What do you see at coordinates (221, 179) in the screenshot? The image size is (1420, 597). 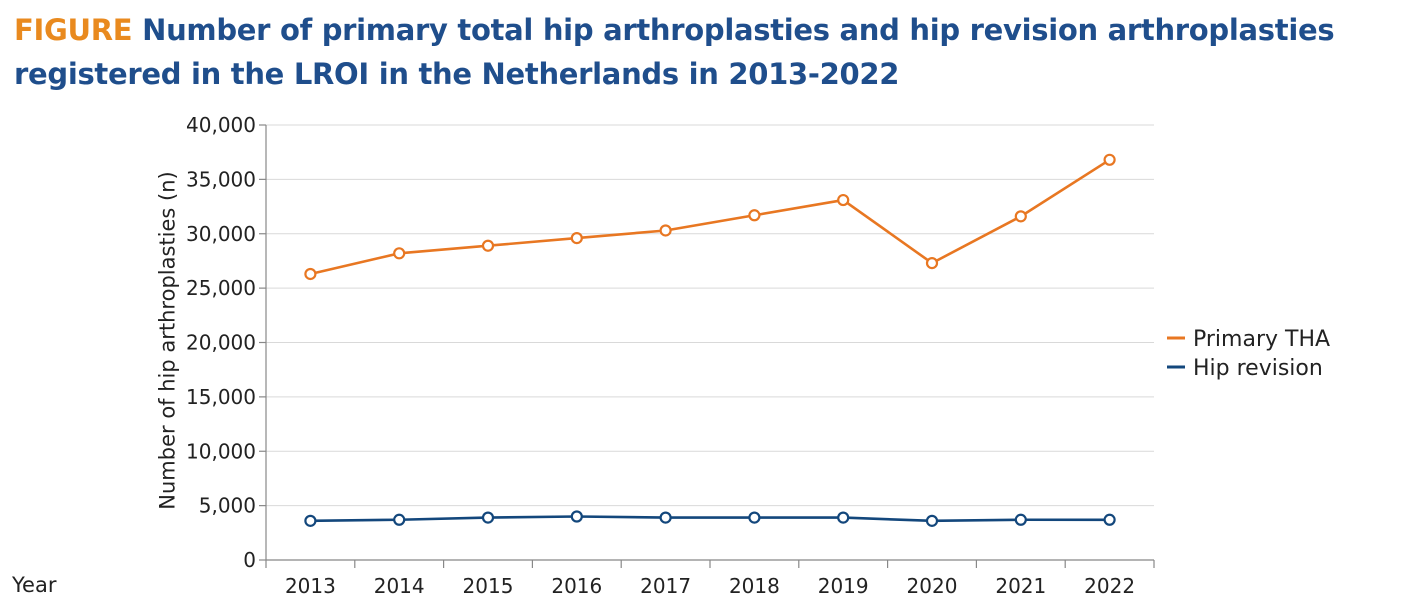 I see `y-tick-label: 35,000` at bounding box center [221, 179].